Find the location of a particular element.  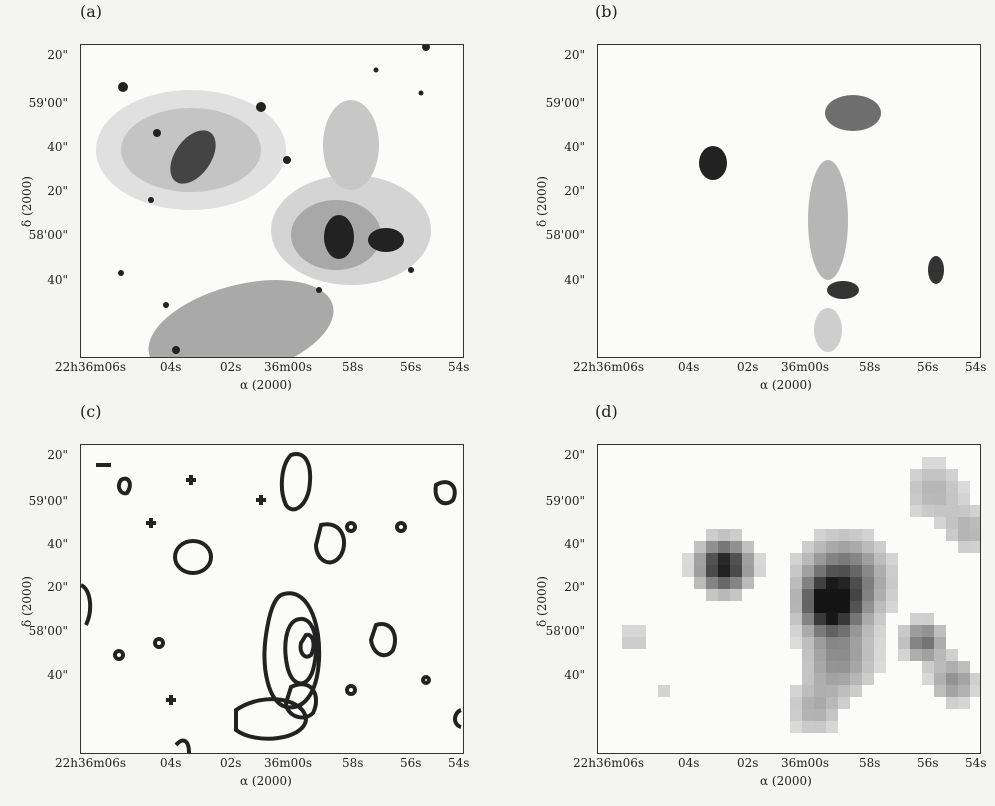

panel-label: (b) is located at coordinates (606, 11).